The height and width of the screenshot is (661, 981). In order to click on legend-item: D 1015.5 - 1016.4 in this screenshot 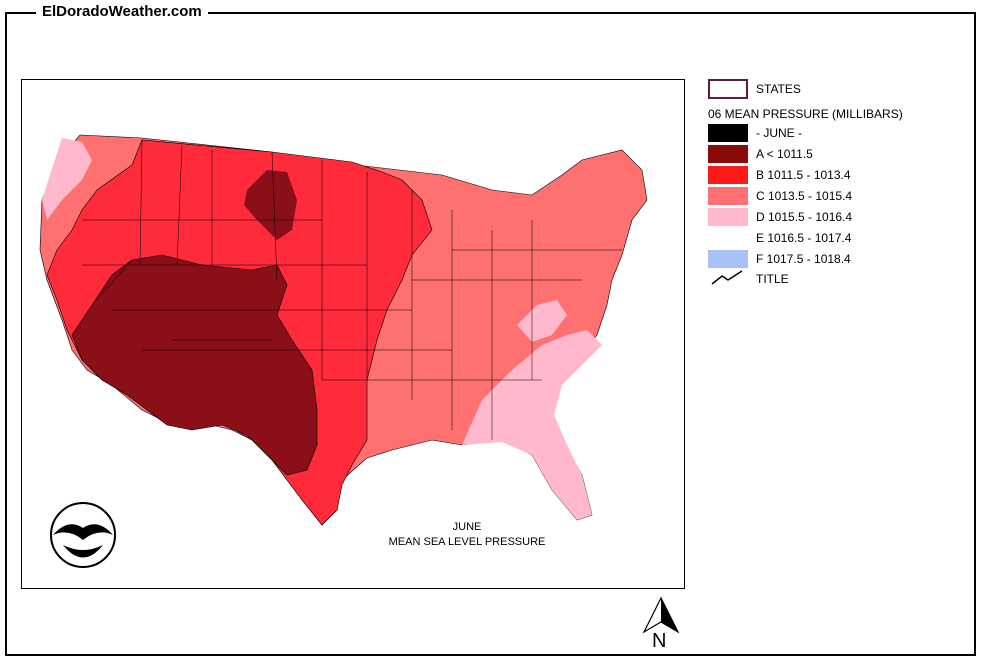, I will do `click(780, 217)`.